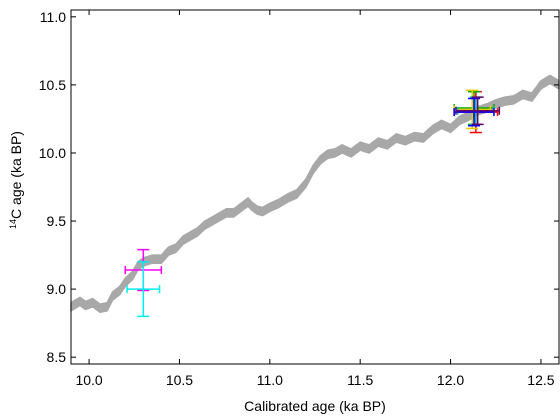 This screenshot has height=419, width=560. What do you see at coordinates (57, 289) in the screenshot?
I see `y-tick-label: 9.0` at bounding box center [57, 289].